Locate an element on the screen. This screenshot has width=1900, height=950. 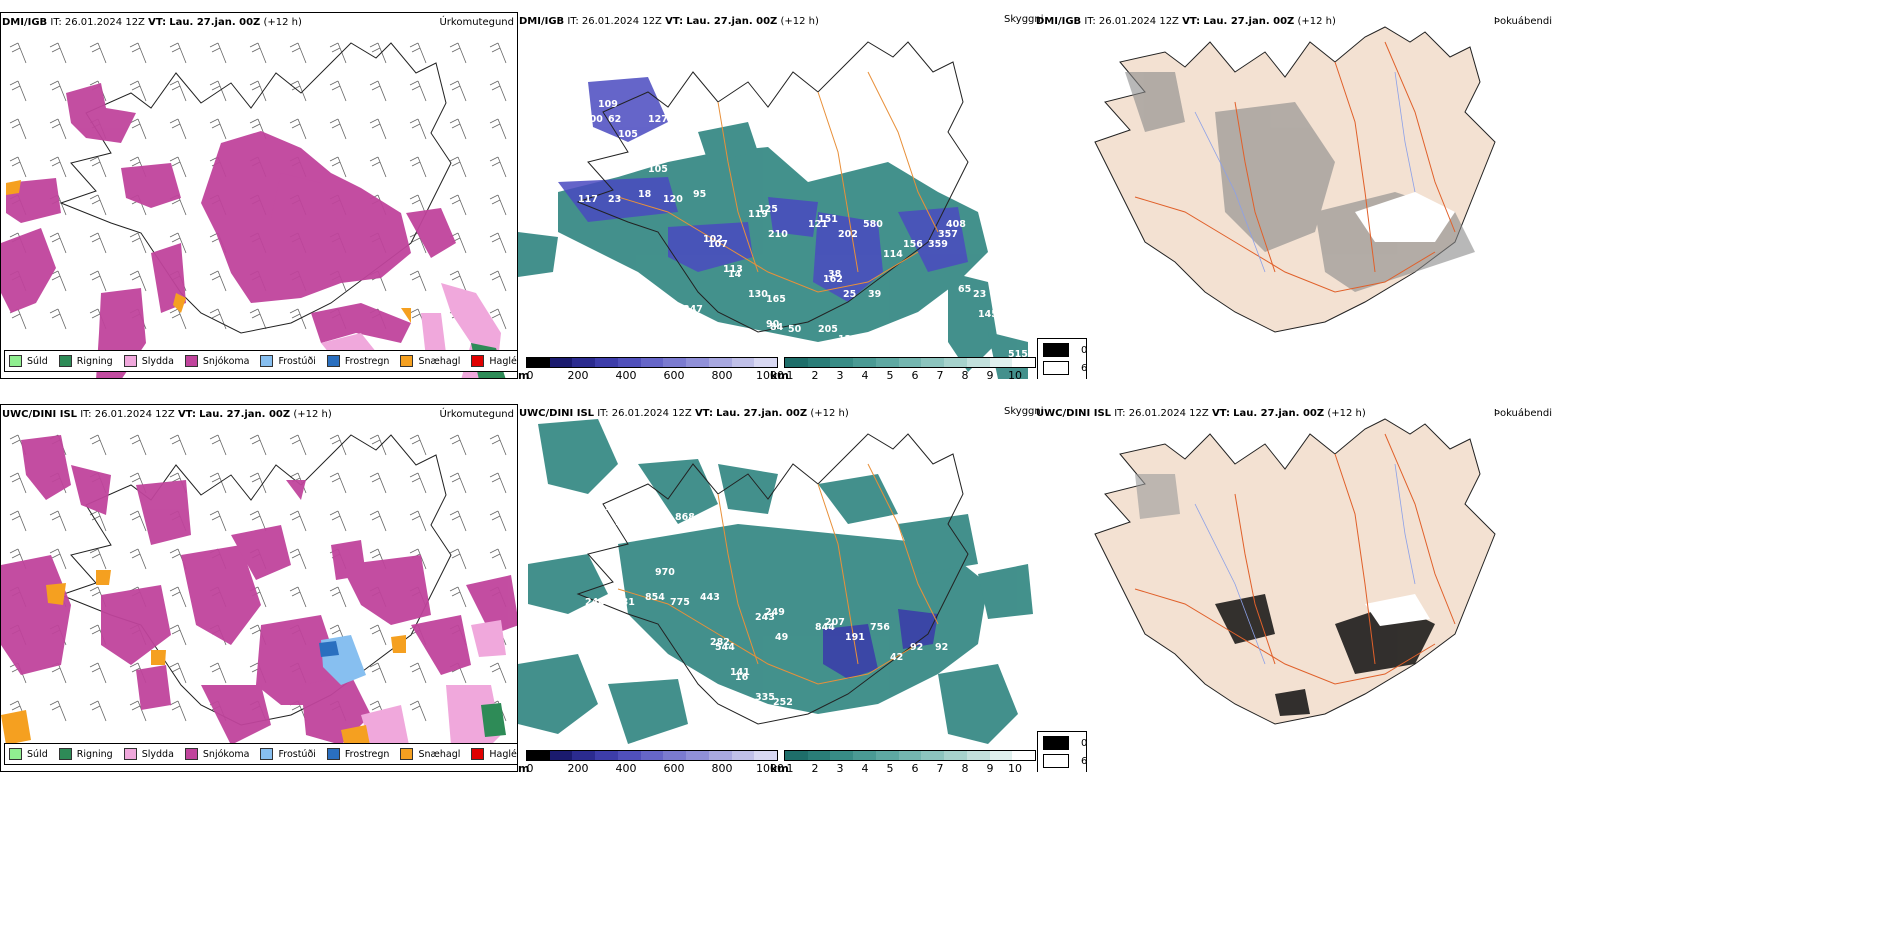
visibility-label: 92 is located at coordinates (941, 647).